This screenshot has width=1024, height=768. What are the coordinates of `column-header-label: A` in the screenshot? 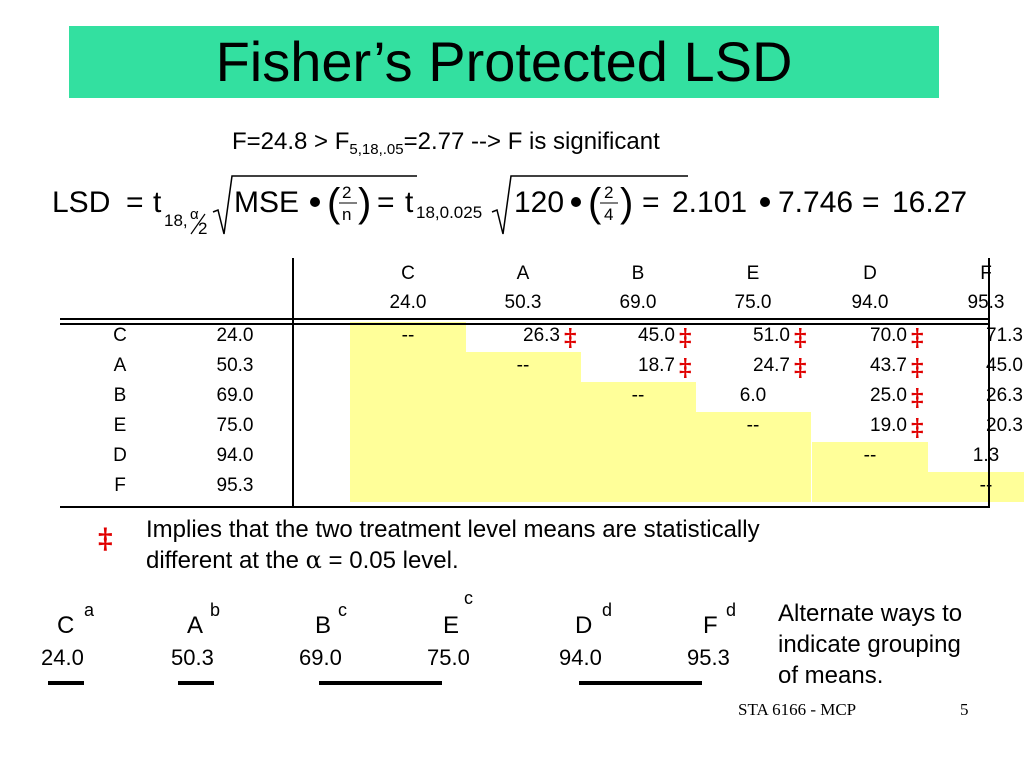 It's located at (523, 273).